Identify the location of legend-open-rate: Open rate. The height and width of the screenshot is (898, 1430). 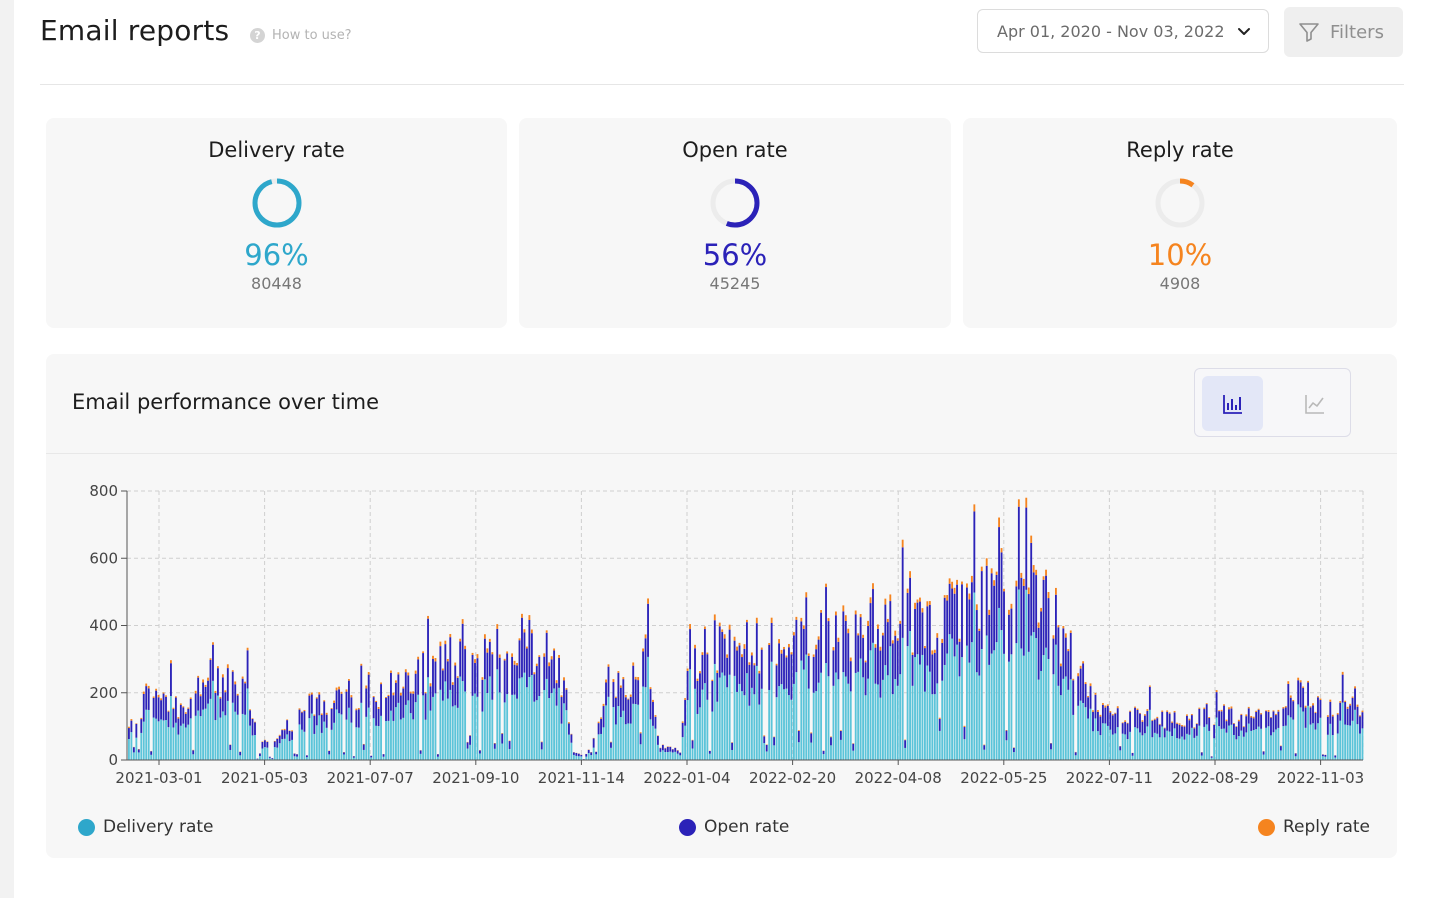
(734, 827).